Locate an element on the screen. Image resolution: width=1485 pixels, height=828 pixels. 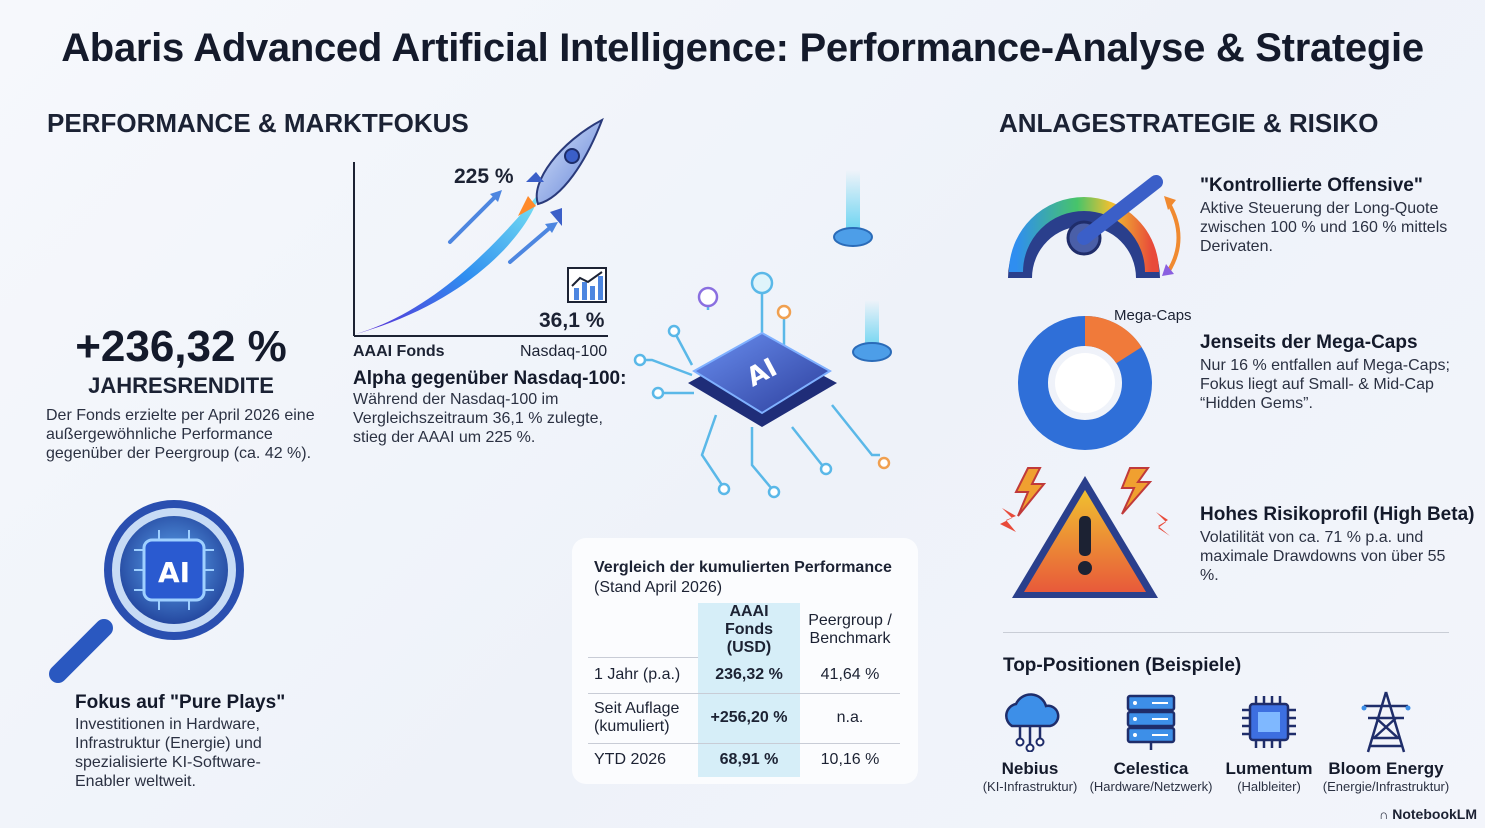
performance-heading: PERFORMANCE & MARKTFOKUS is located at coordinates (258, 123).